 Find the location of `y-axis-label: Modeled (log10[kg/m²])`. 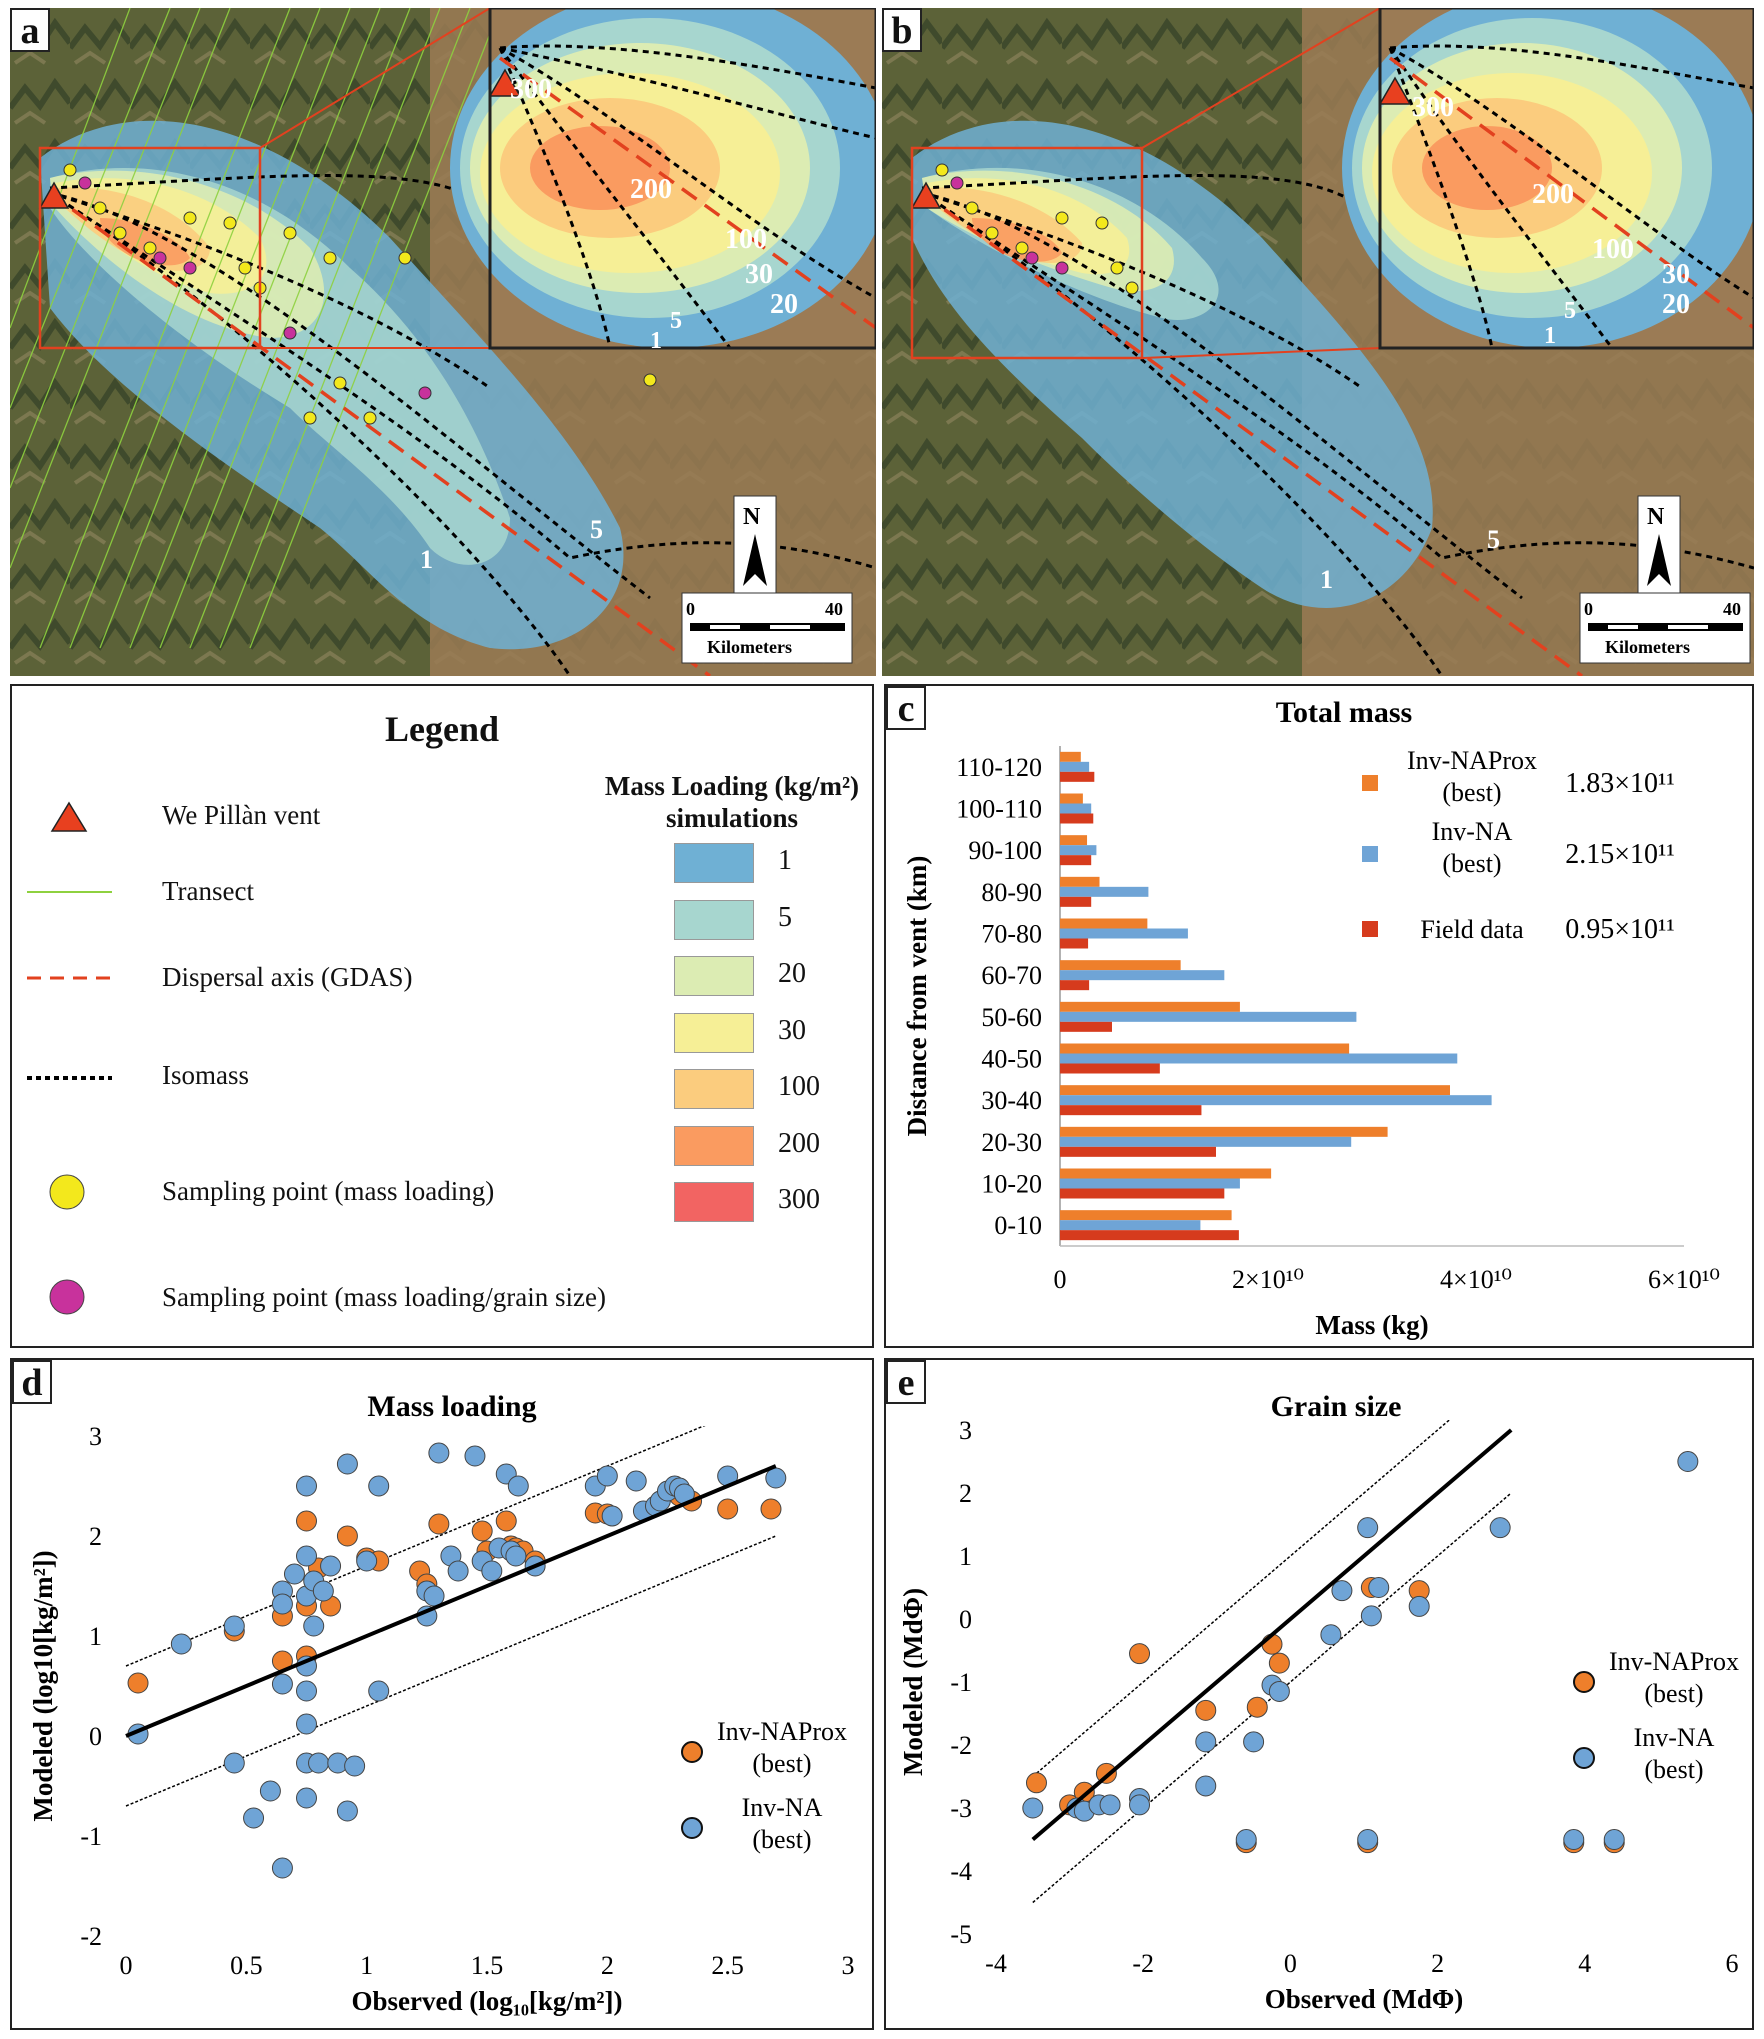

y-axis-label: Modeled (log10[kg/m²]) is located at coordinates (43, 1685).